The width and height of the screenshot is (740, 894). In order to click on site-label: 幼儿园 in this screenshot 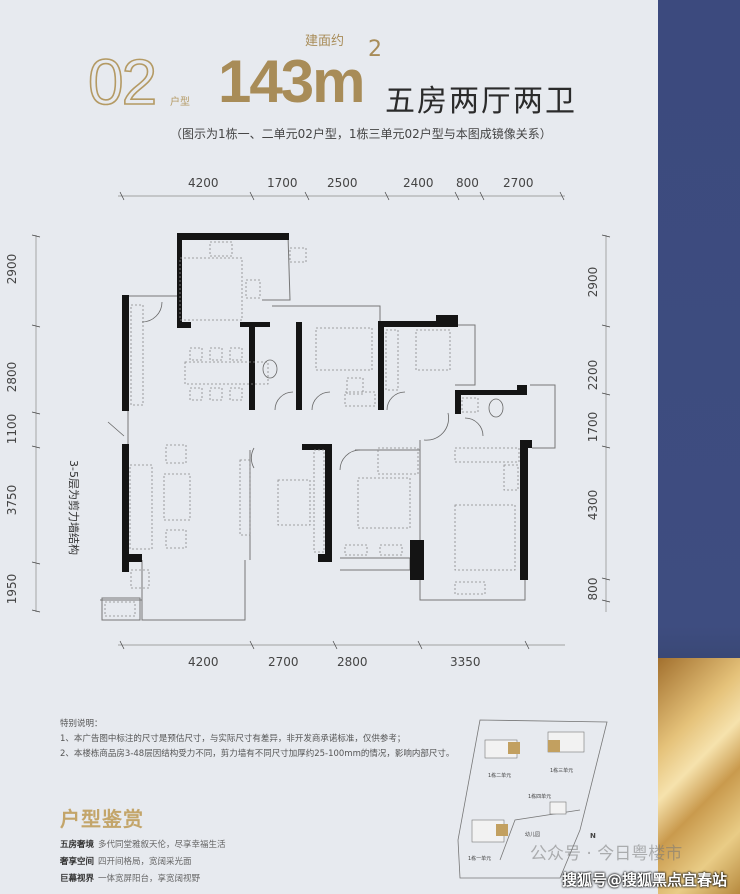, I will do `click(532, 834)`.